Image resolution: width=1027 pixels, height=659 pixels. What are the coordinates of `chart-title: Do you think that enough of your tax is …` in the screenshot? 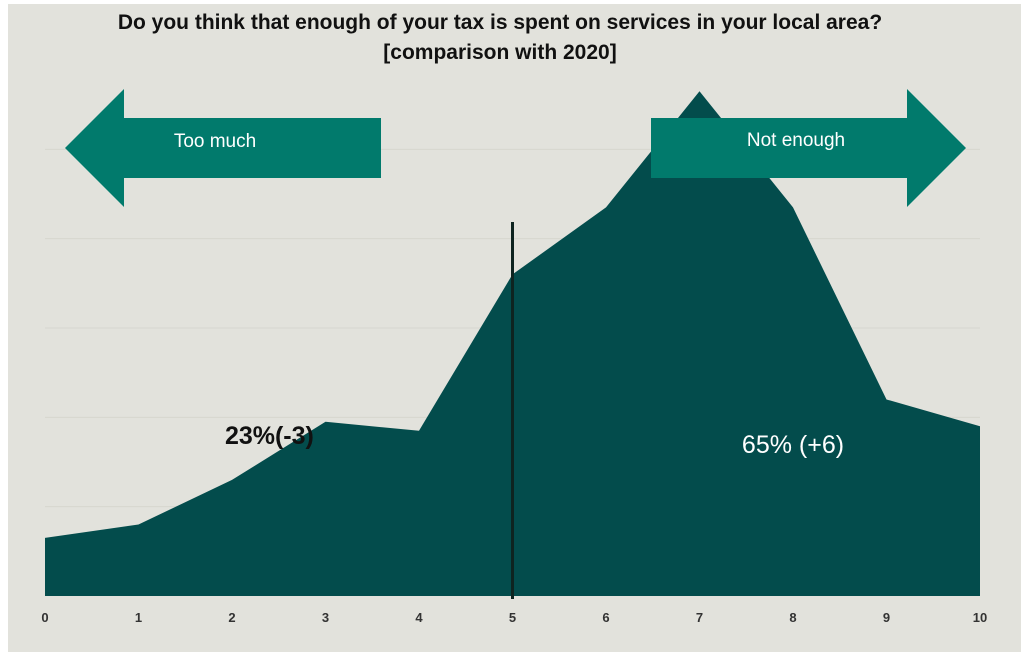 It's located at (500, 37).